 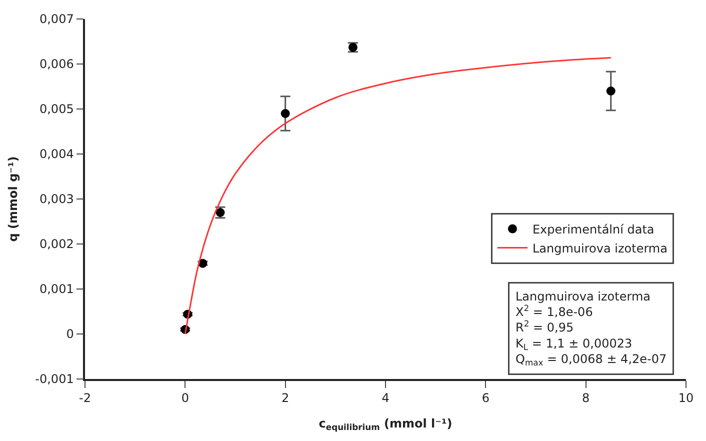 I want to click on legend-label: Langmuirova izoterma, so click(x=600, y=248).